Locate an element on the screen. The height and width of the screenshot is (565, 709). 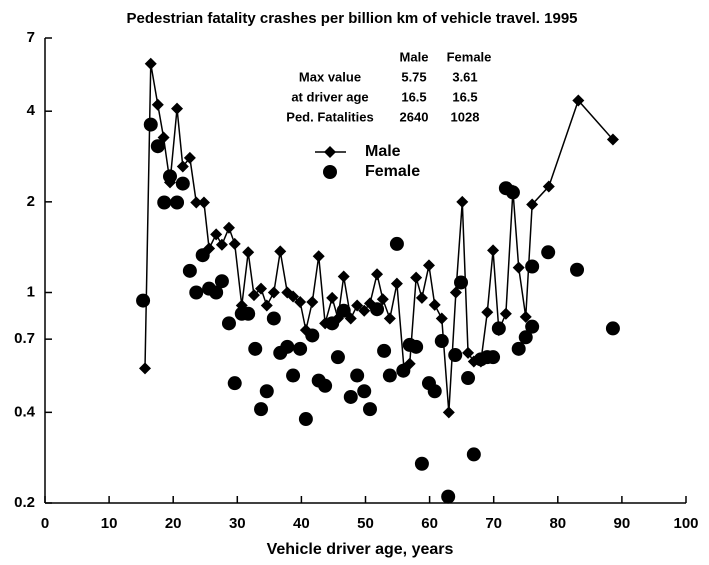
x-tick-label: 70 is located at coordinates (493, 523).